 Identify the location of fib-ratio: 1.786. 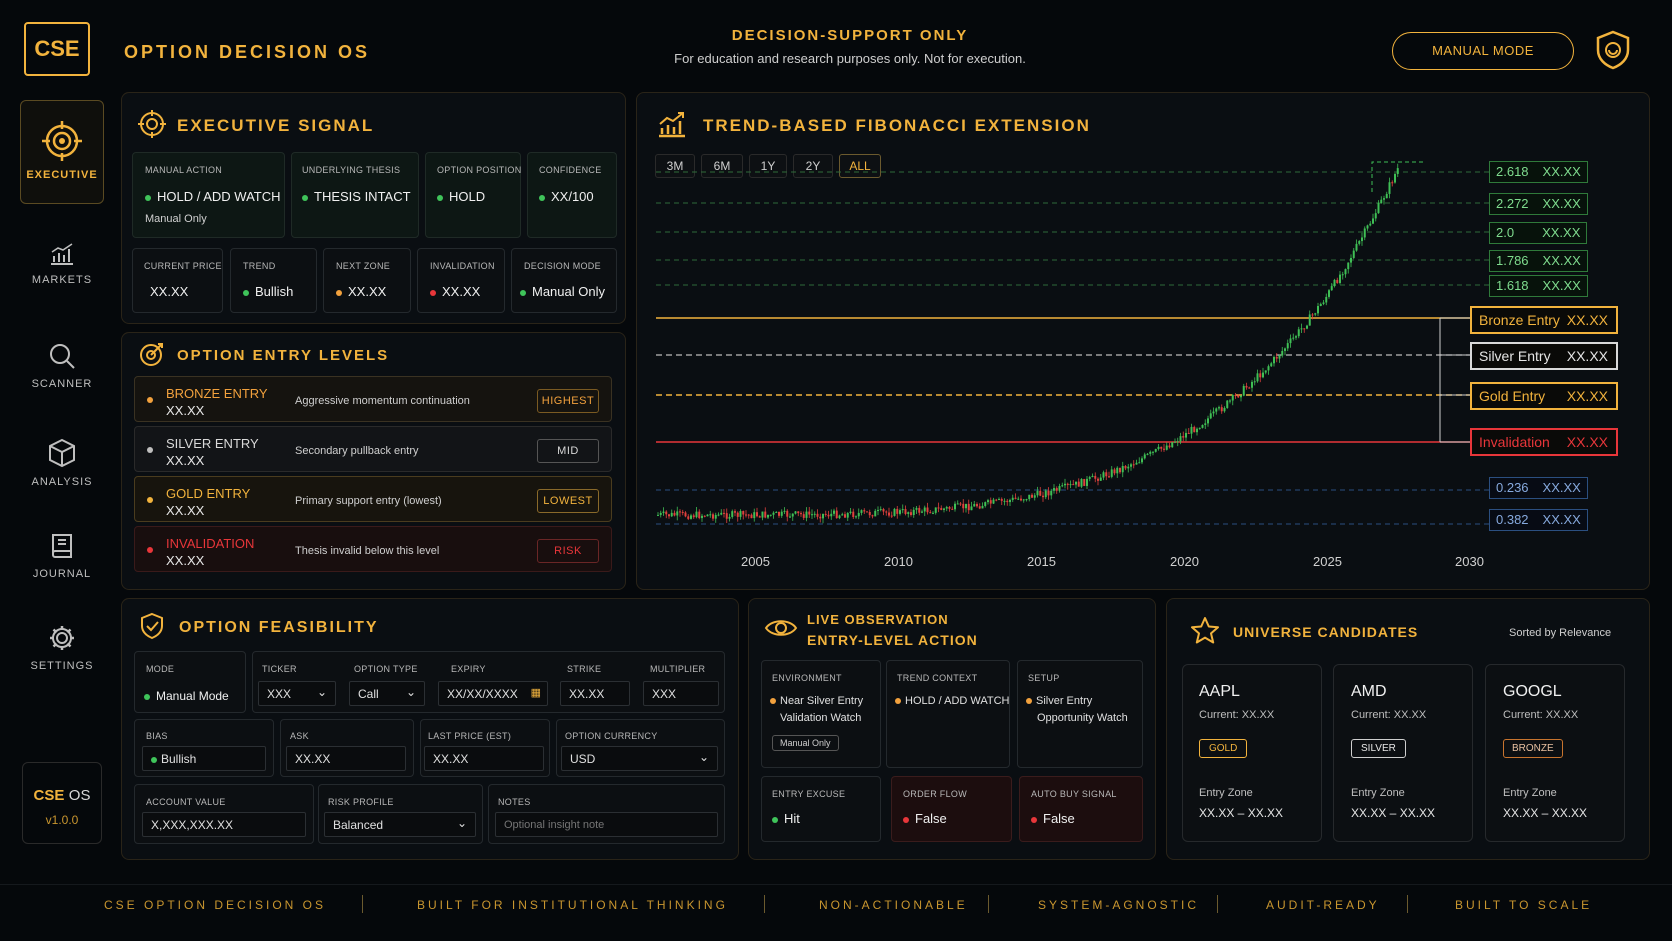
(1512, 260).